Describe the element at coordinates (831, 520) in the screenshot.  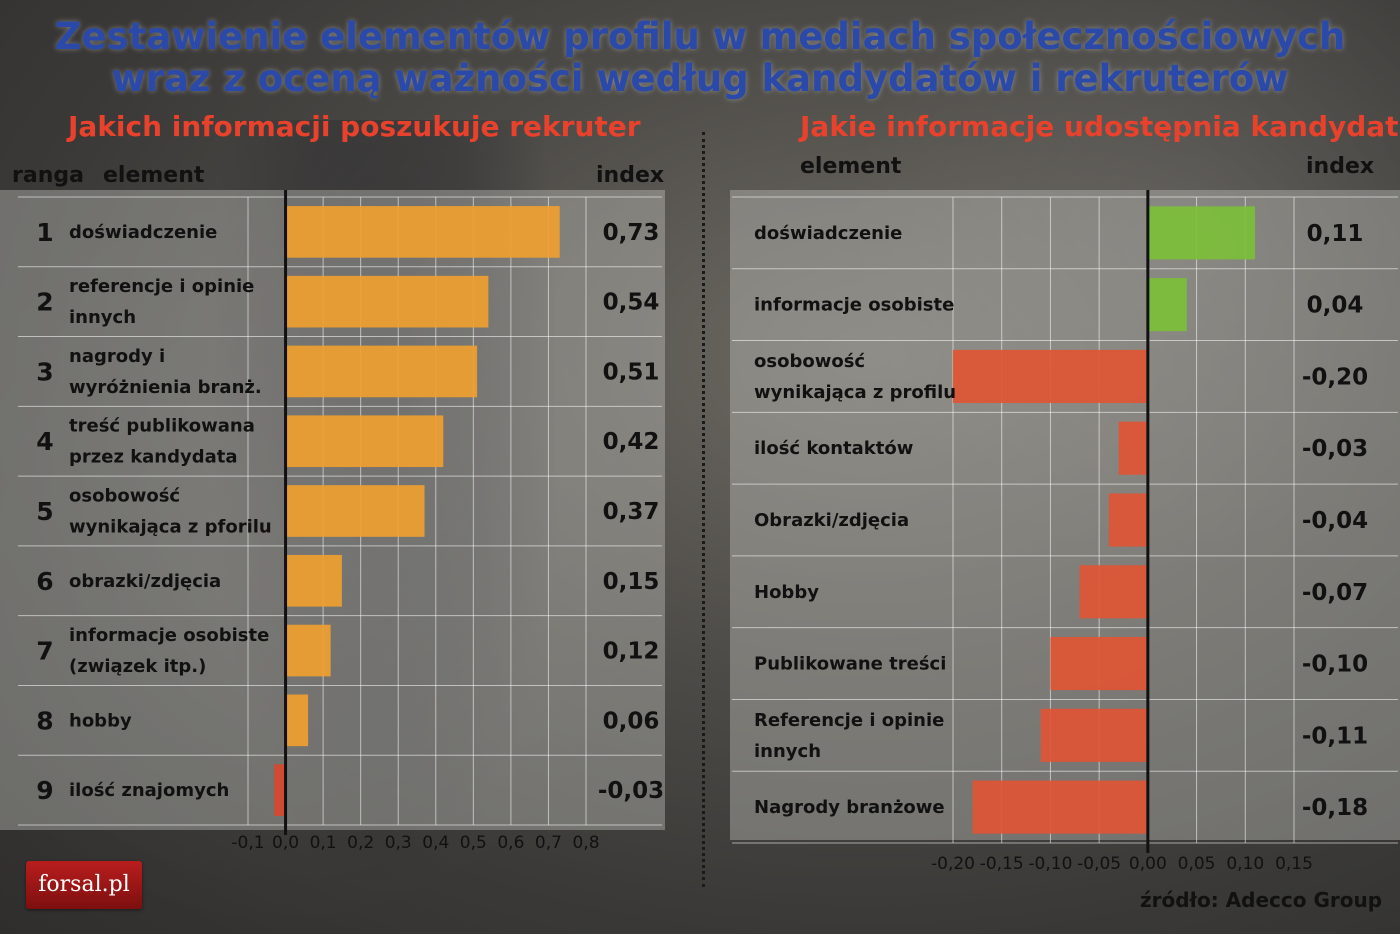
I see `category-label: Obrazki/zdjęcia` at that location.